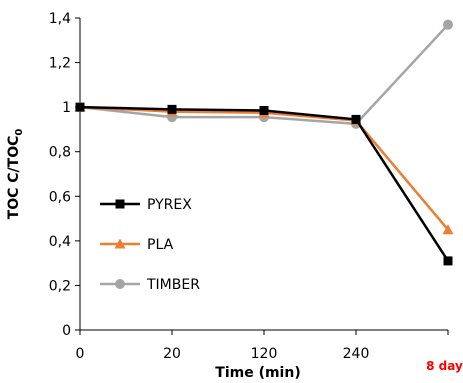 The height and width of the screenshot is (383, 463). Describe the element at coordinates (60, 242) in the screenshot. I see `y-tick-label: 0,4` at that location.